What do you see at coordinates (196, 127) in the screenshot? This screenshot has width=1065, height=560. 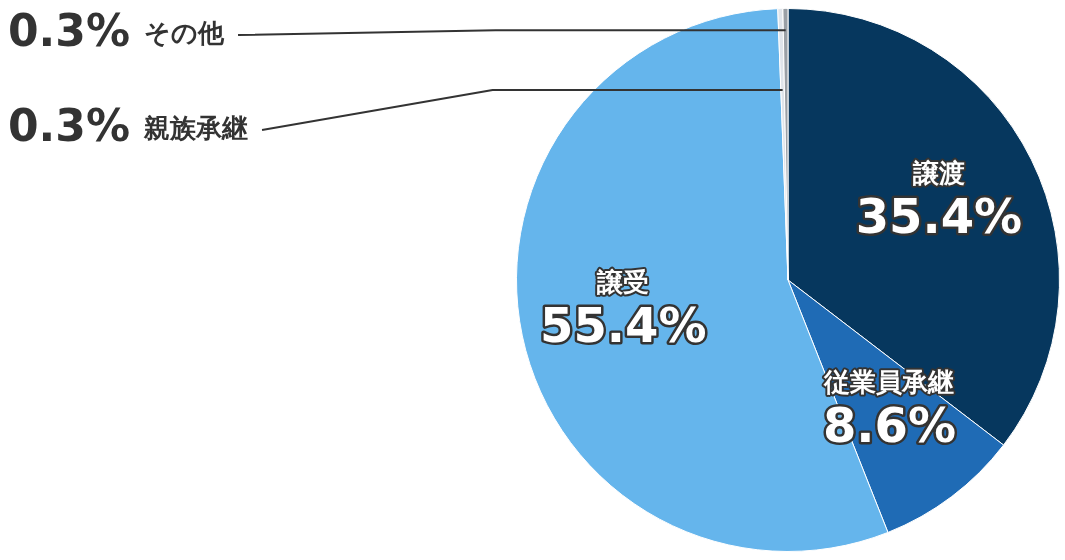 I see `slice-label: 親族承継` at bounding box center [196, 127].